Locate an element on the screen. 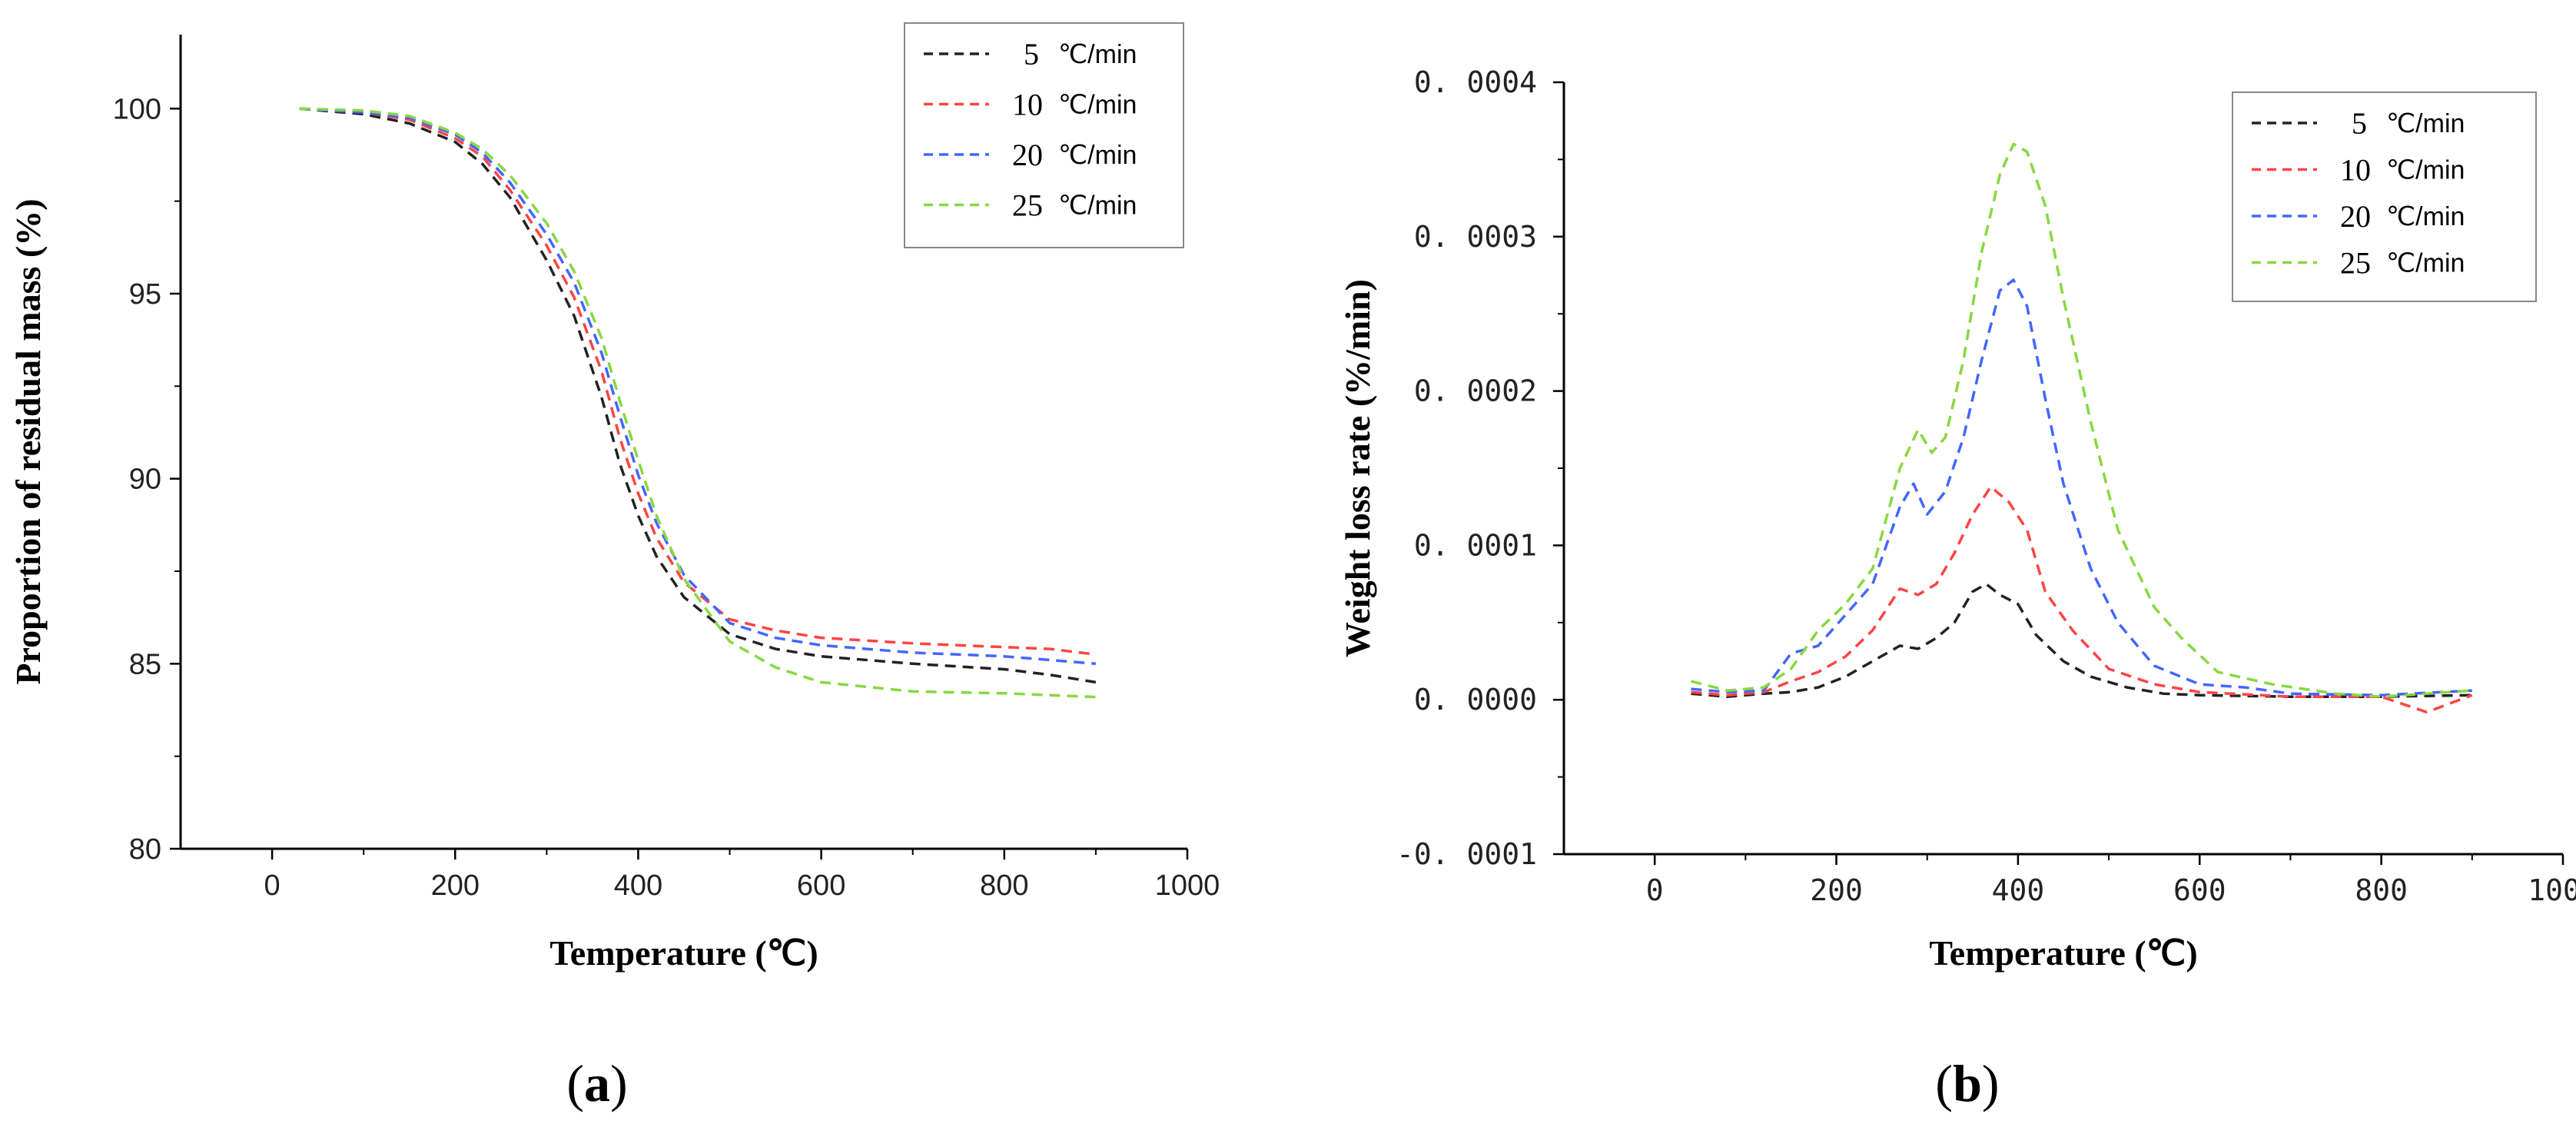 This screenshot has height=1134, width=2576. panel-label: (b) is located at coordinates (1967, 1083).